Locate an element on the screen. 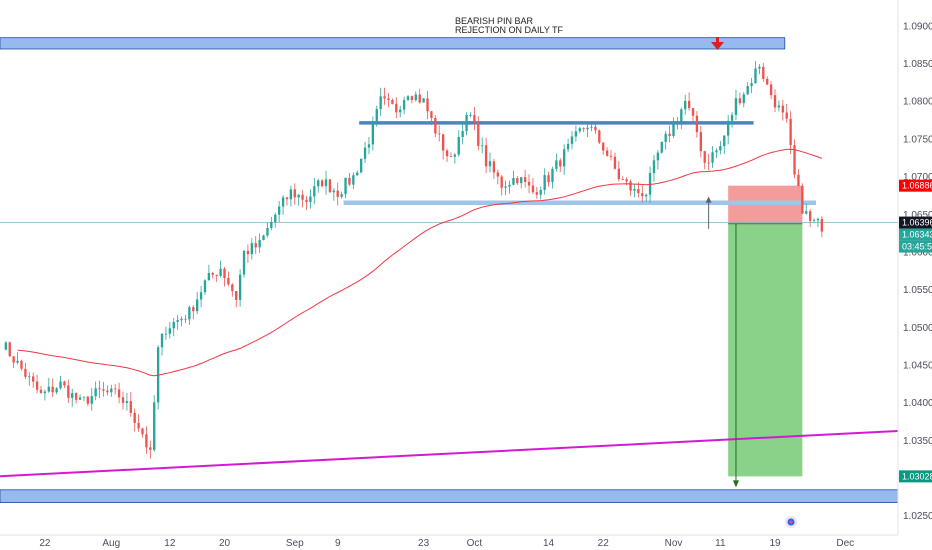 The height and width of the screenshot is (550, 932). y-tick-label: 1.04500 is located at coordinates (917, 365).